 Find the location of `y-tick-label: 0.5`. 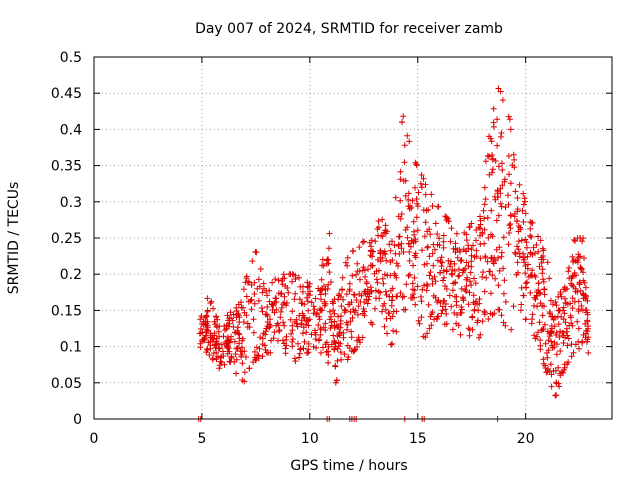

y-tick-label: 0.5 is located at coordinates (71, 58).